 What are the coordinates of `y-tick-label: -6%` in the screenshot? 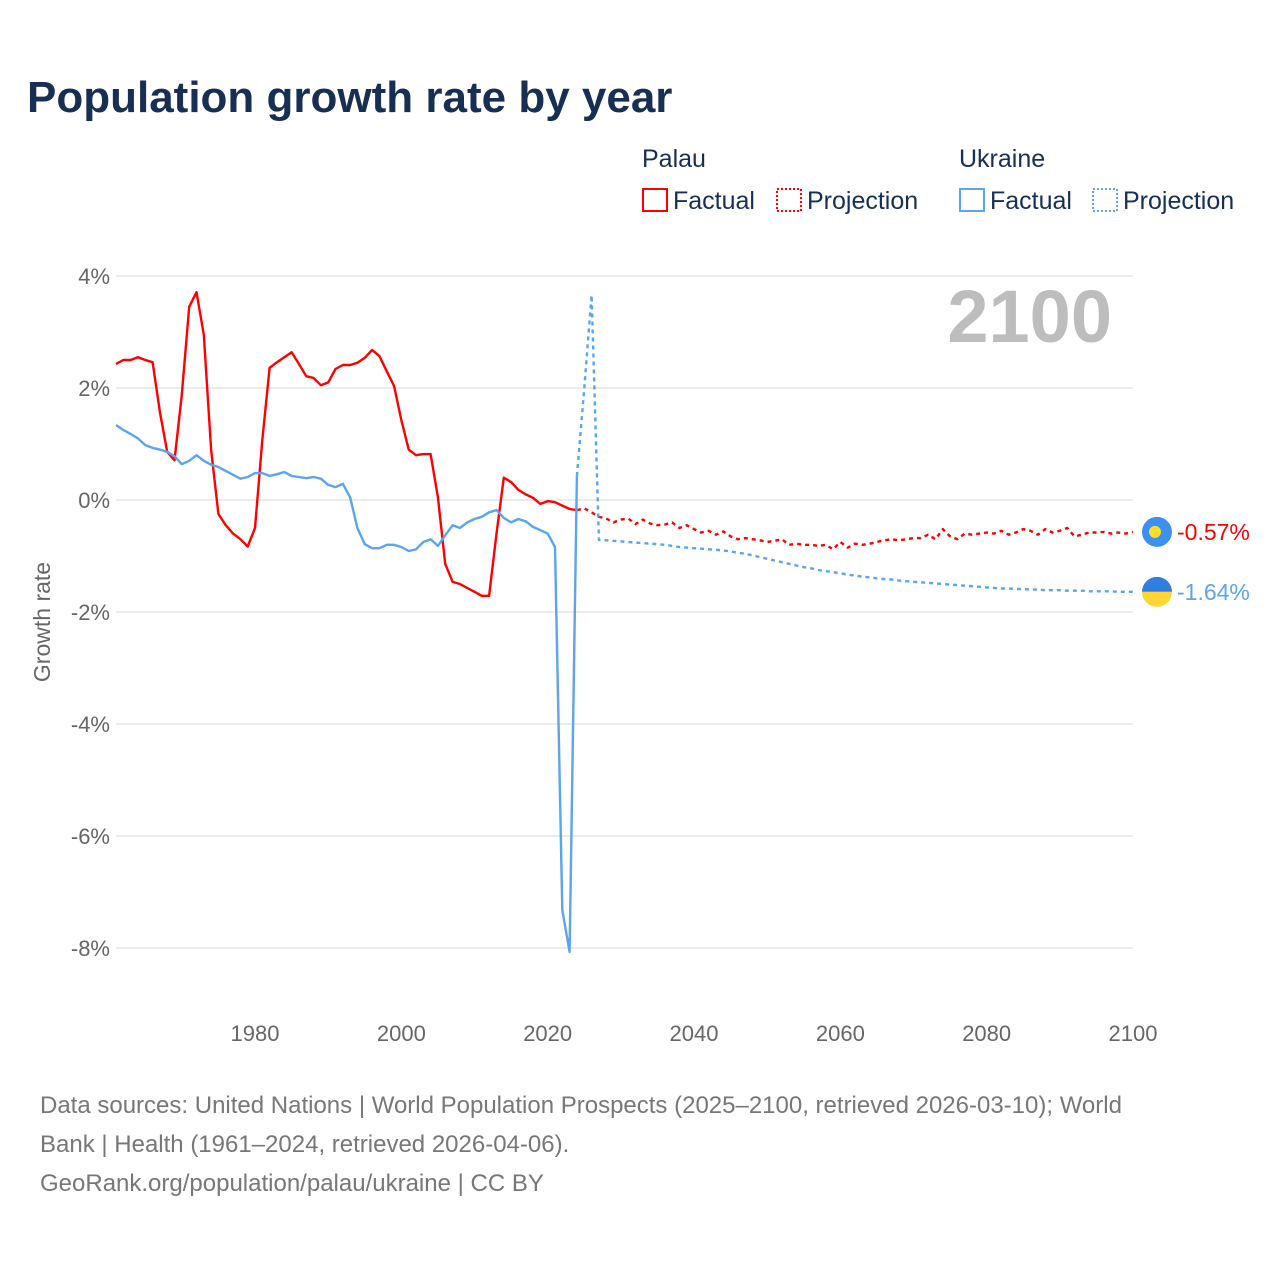 It's located at (90, 836).